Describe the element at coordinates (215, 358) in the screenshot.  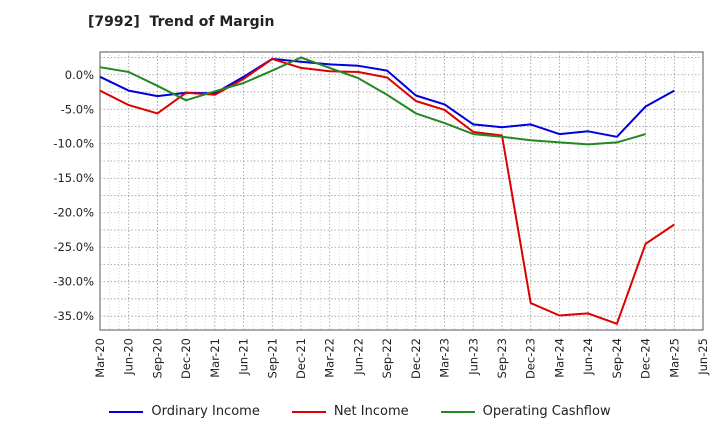
I see `x-tick-label: Mar-21` at that location.